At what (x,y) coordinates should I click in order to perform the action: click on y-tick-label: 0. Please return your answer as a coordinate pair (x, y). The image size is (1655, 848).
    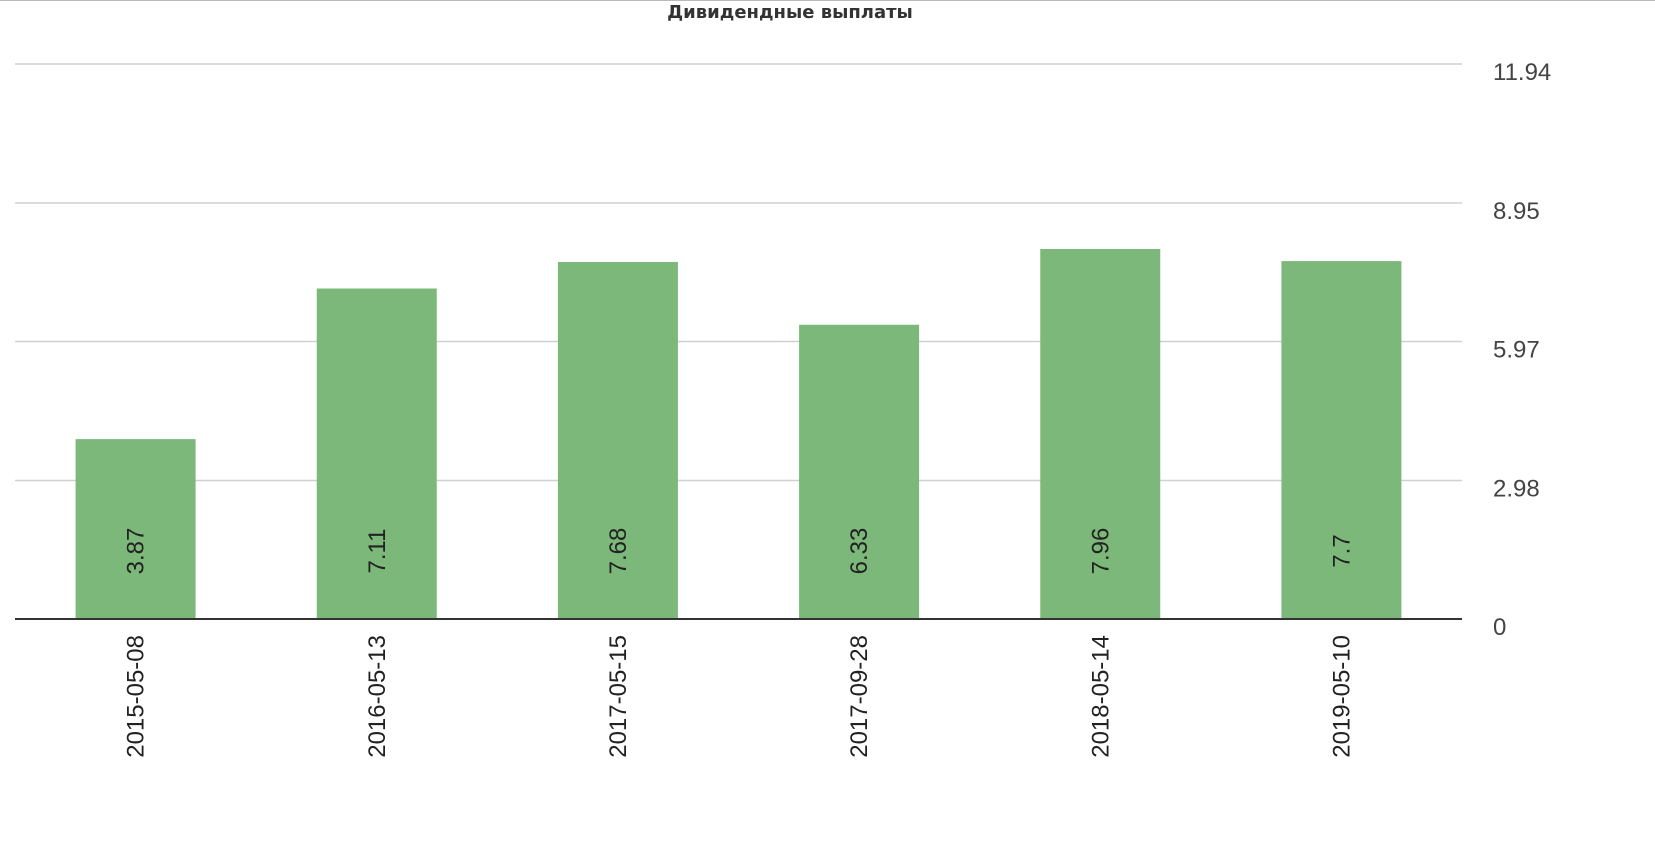
    Looking at the image, I should click on (1499, 627).